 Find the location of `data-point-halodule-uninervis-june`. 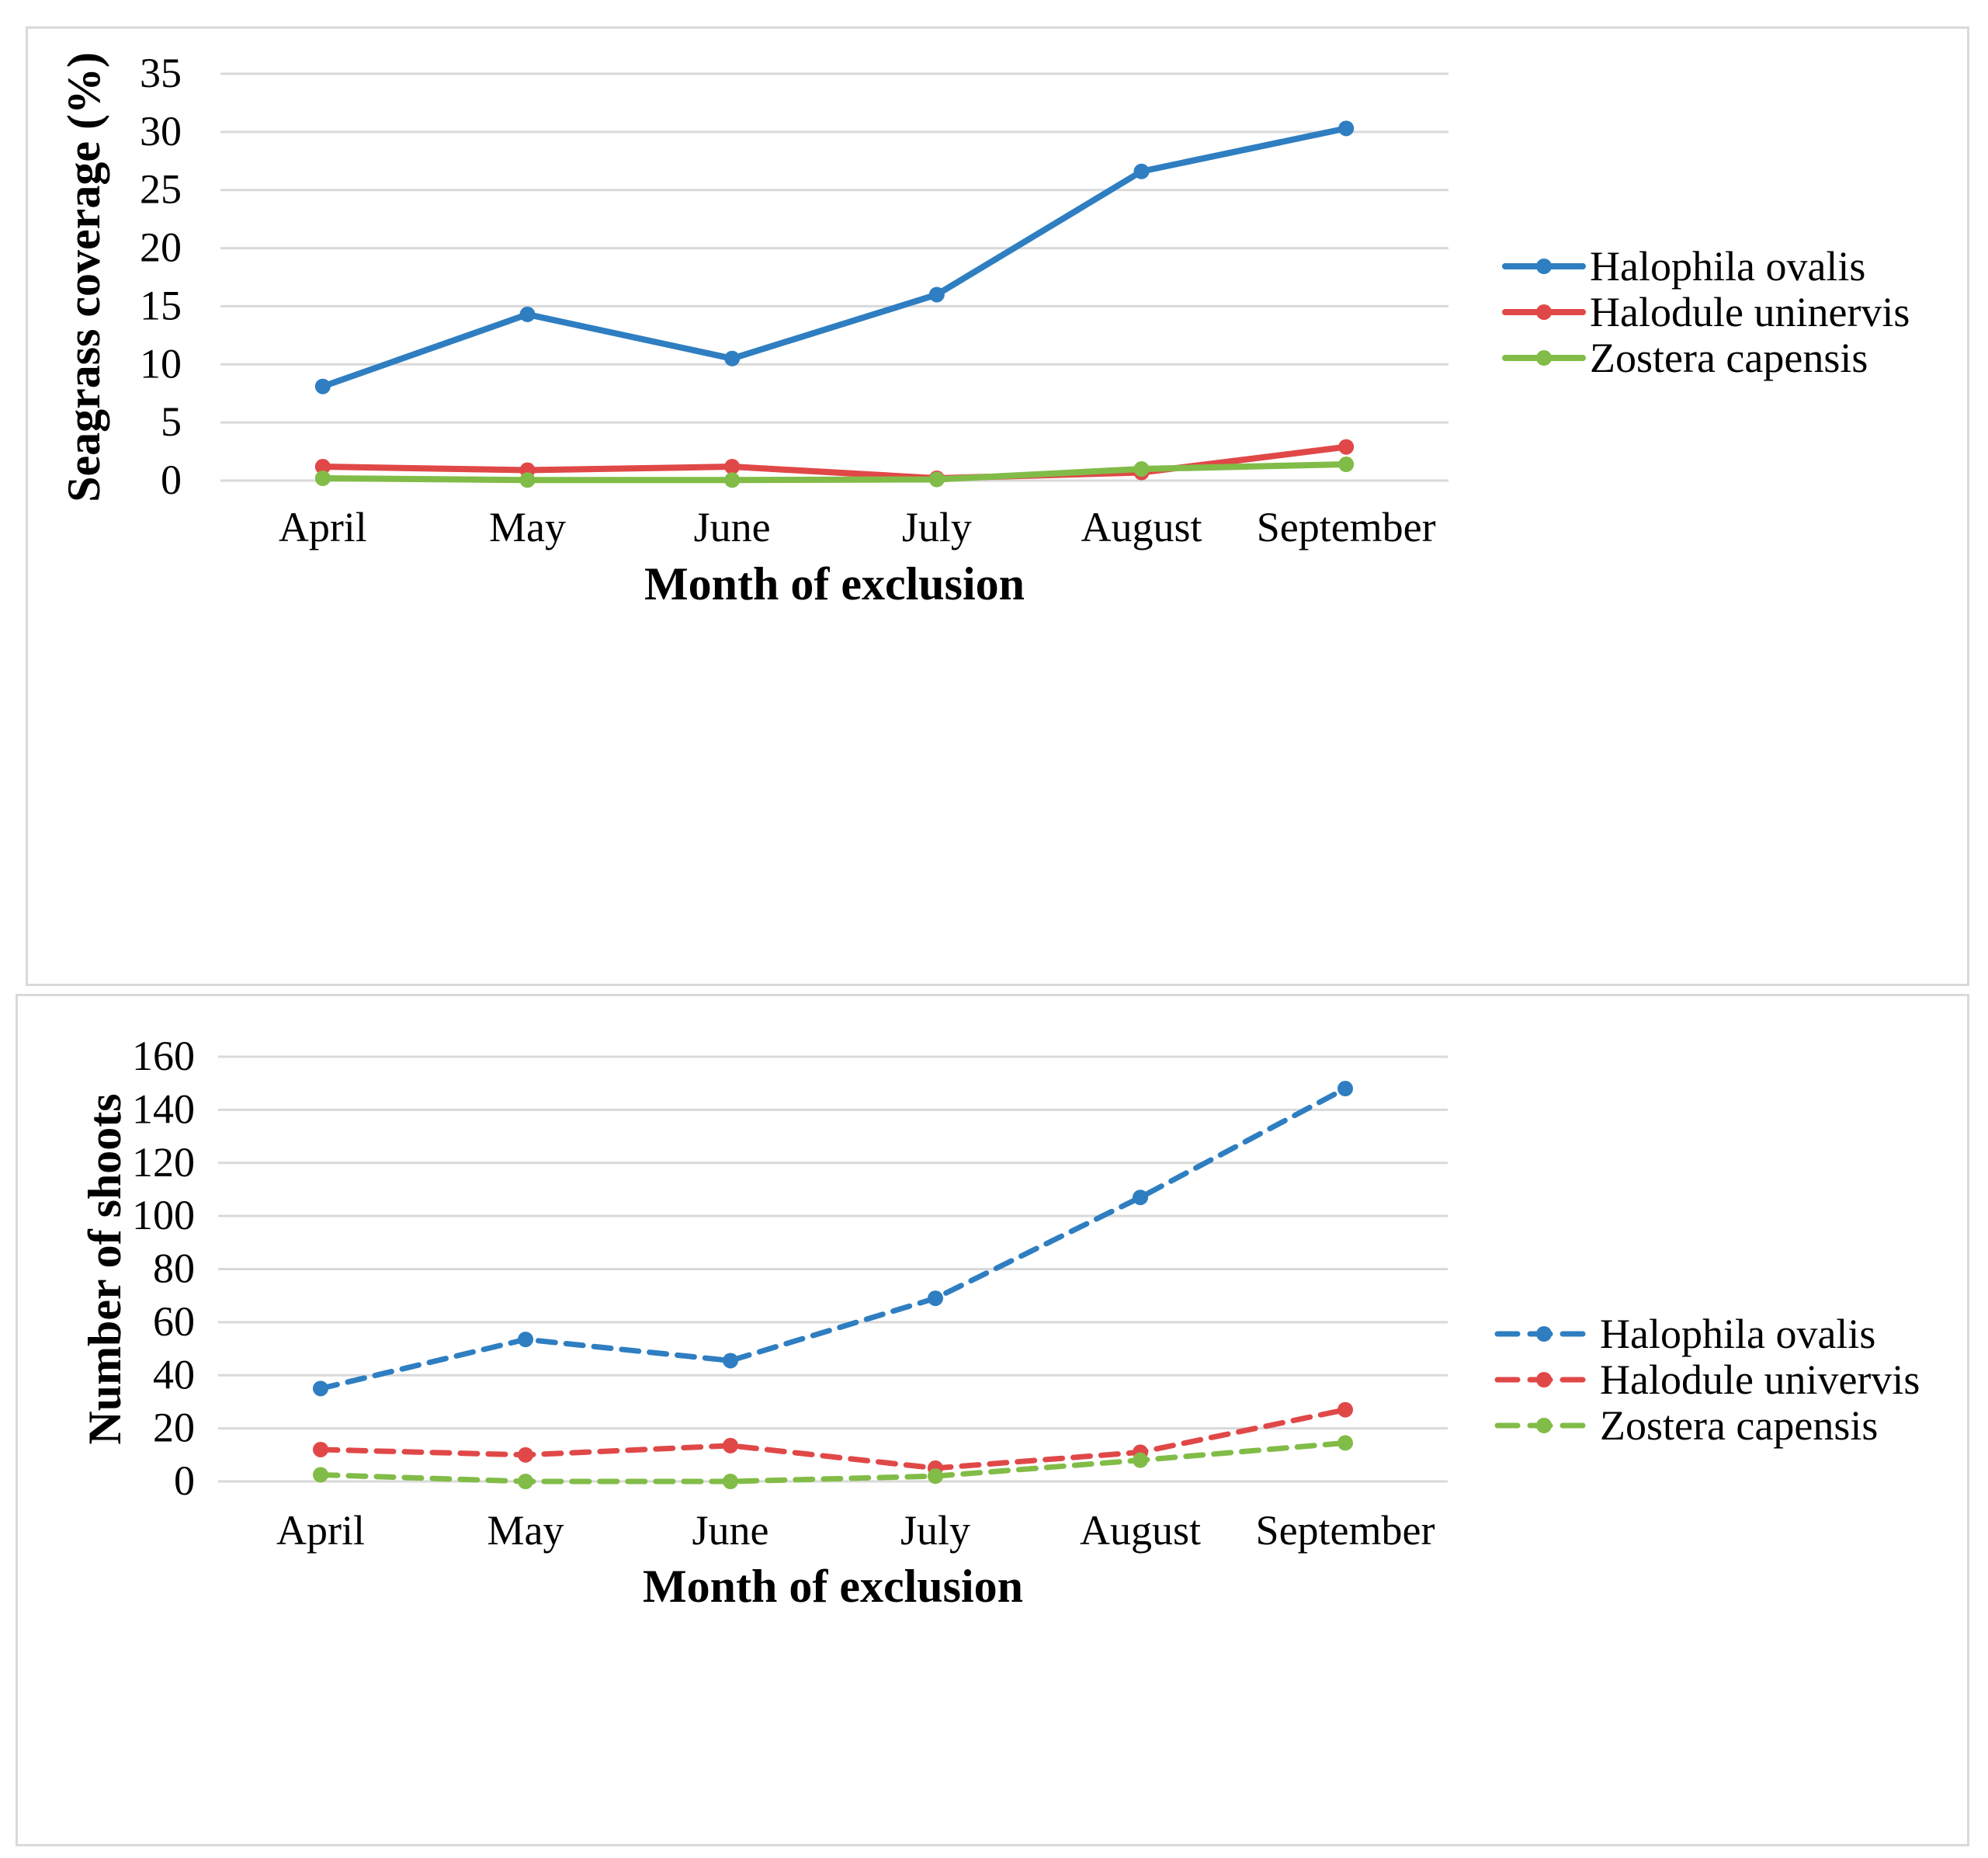

data-point-halodule-uninervis-june is located at coordinates (732, 467).